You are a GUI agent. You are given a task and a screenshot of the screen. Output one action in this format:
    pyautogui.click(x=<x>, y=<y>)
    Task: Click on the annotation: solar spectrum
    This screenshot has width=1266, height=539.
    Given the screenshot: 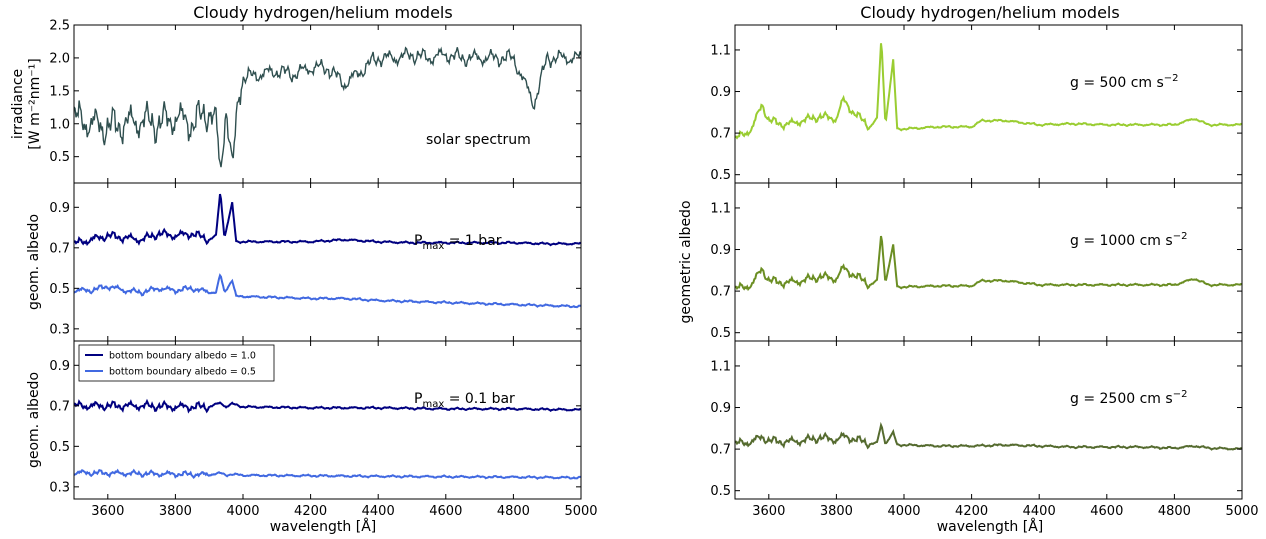 What is the action you would take?
    pyautogui.click(x=478, y=140)
    